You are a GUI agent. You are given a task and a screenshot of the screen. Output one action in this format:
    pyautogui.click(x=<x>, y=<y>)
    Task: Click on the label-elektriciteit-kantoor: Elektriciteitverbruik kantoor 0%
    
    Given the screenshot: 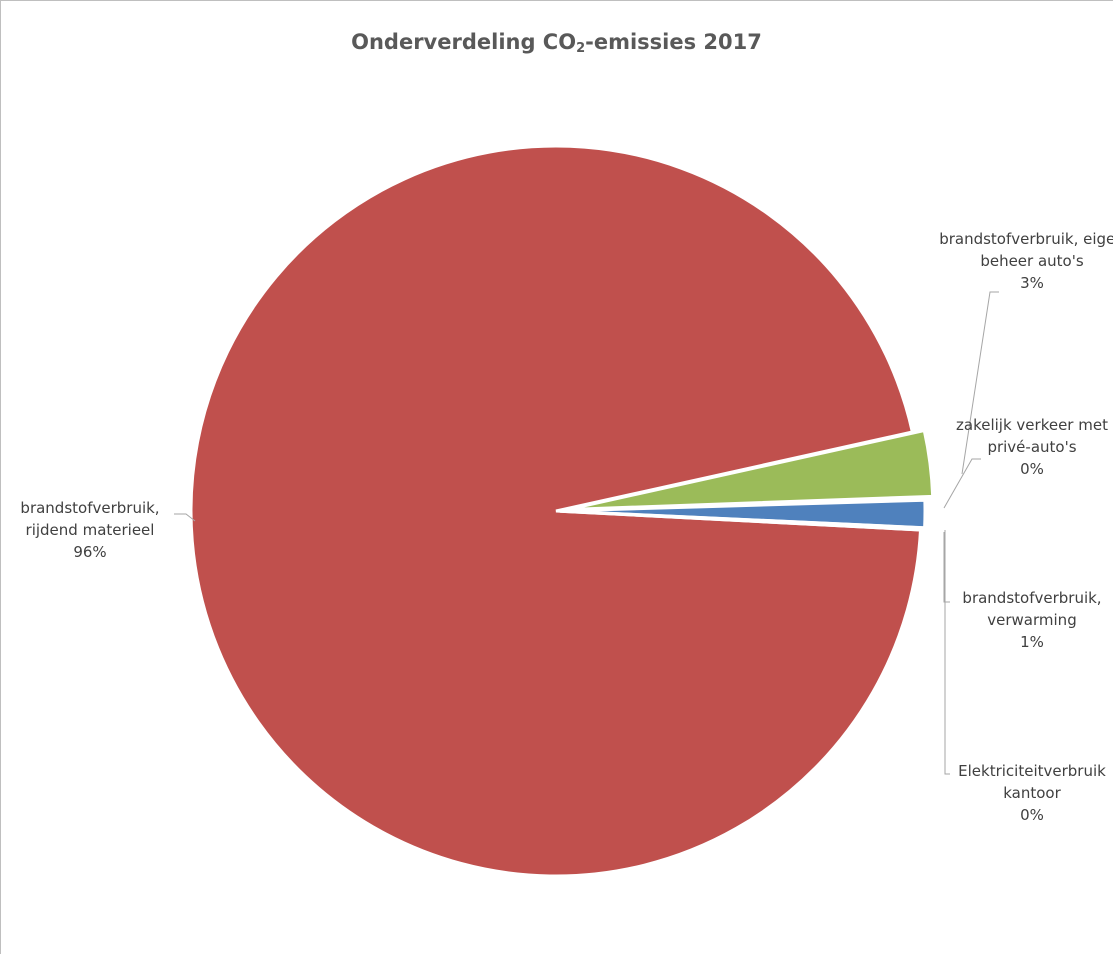 What is the action you would take?
    pyautogui.click(x=1032, y=793)
    